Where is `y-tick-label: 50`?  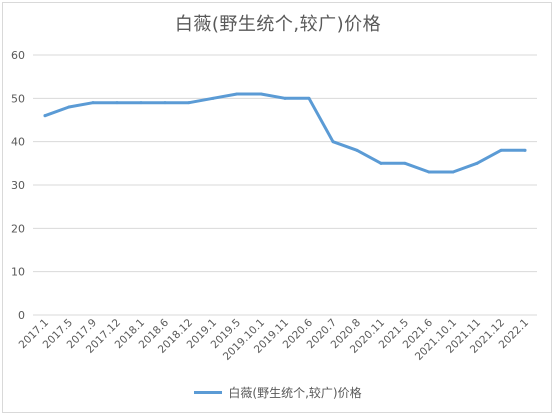
y-tick-label: 50 is located at coordinates (18, 98).